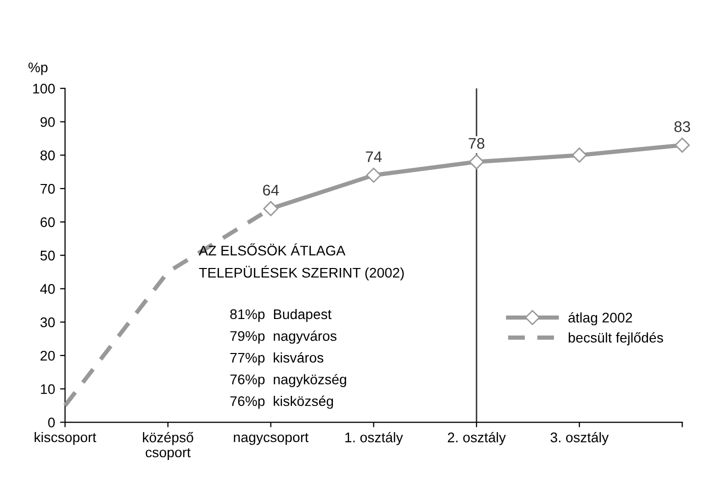 This screenshot has width=707, height=491. I want to click on data-label: 64, so click(271, 190).